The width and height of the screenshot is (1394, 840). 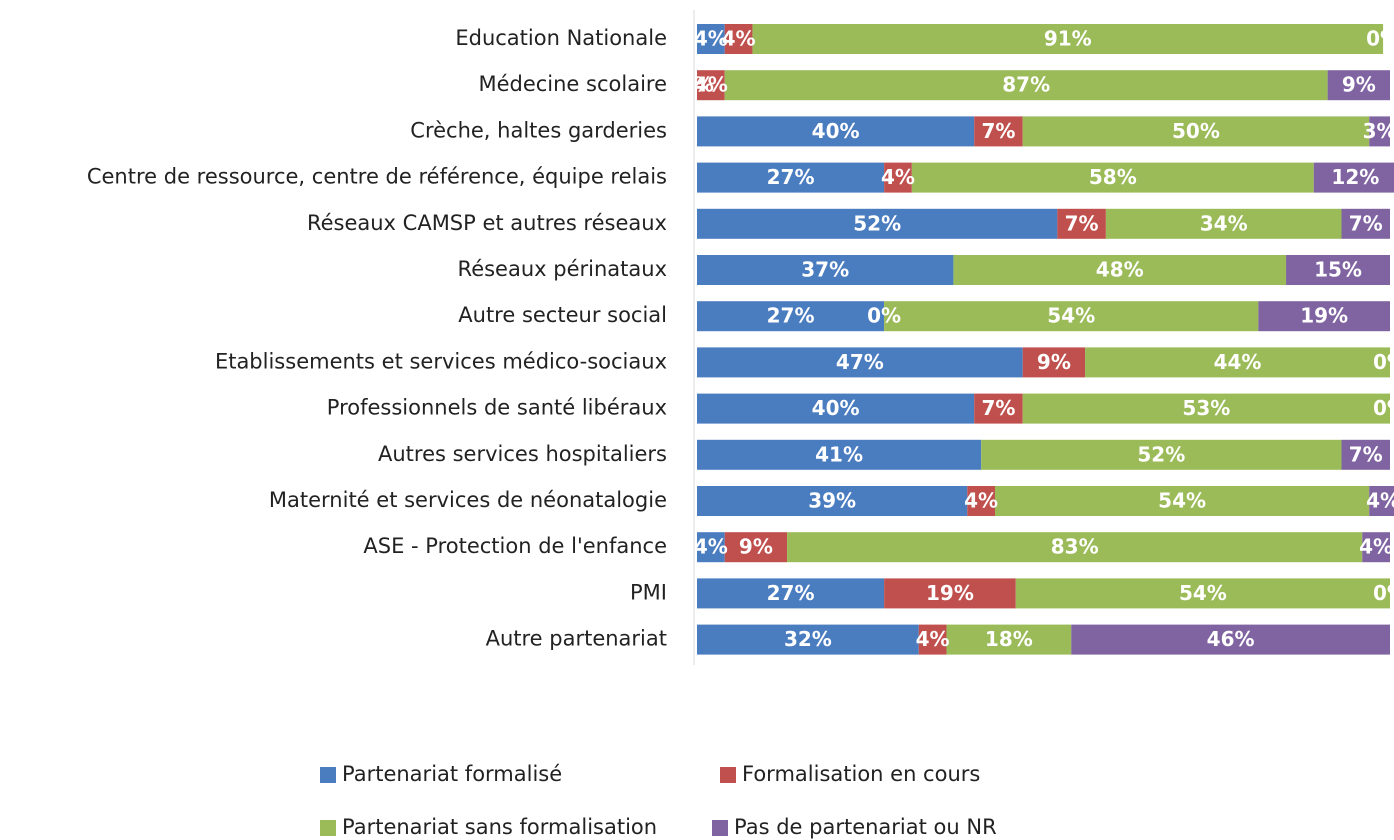 What do you see at coordinates (1120, 270) in the screenshot?
I see `data-label: 48%` at bounding box center [1120, 270].